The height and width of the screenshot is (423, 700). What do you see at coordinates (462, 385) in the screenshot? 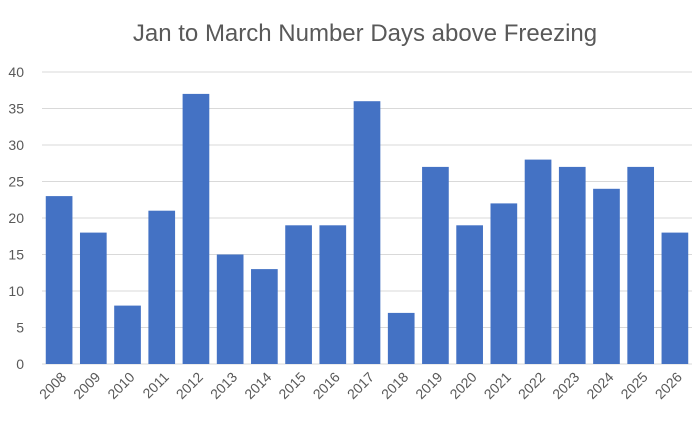
I see `x-tick-label: 2020` at bounding box center [462, 385].